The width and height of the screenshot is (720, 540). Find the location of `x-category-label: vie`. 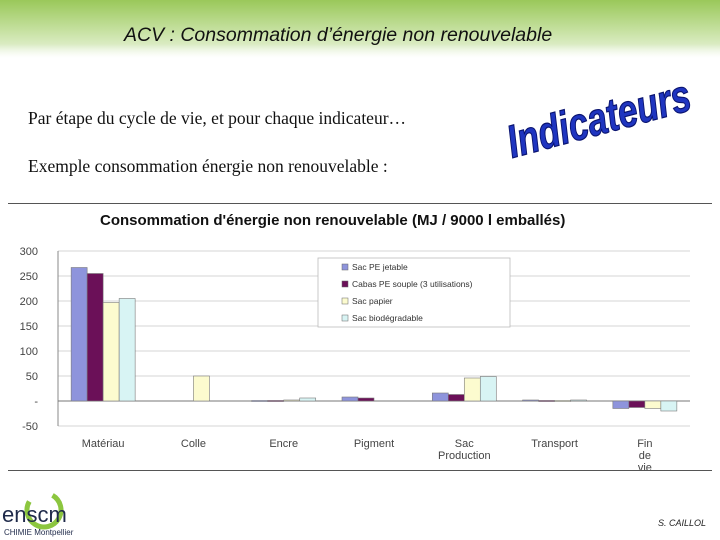

x-category-label: vie is located at coordinates (645, 466).